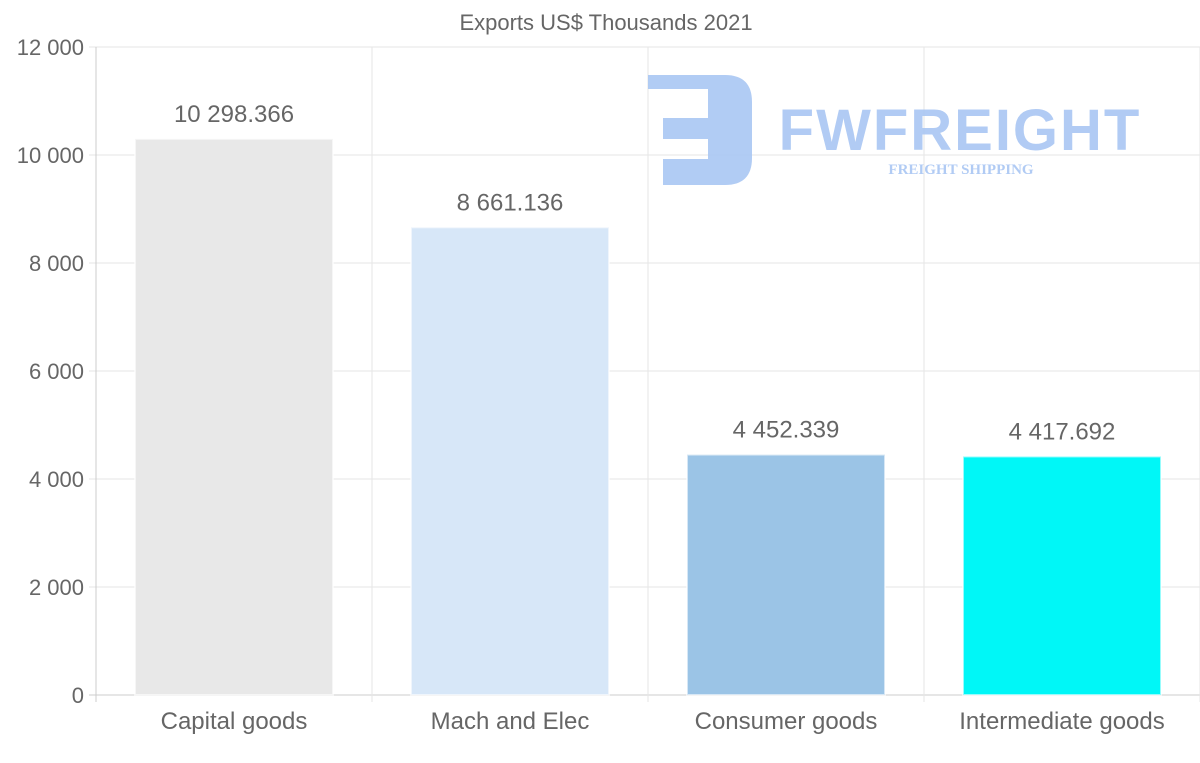  I want to click on y-axis: 0 2 000 4 000 6 000 8 000 10 000 12 000, so click(50, 371).